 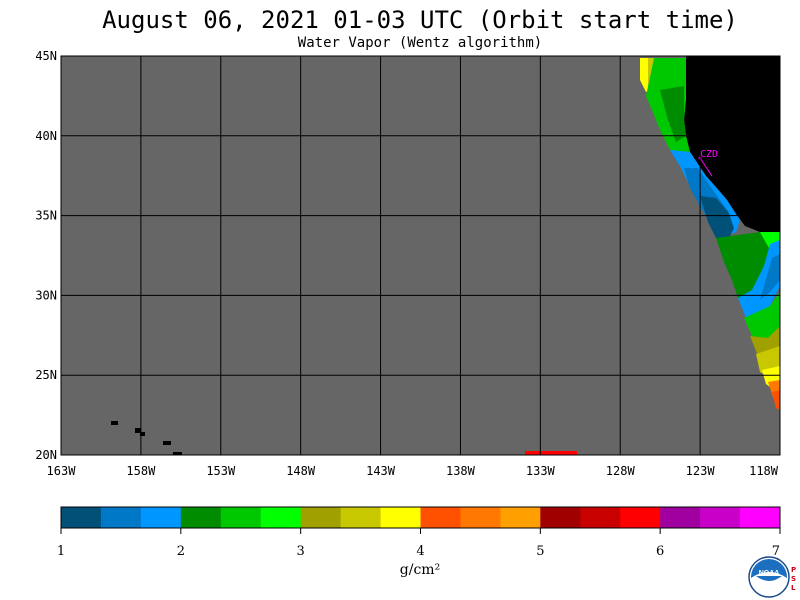 What do you see at coordinates (764, 471) in the screenshot?
I see `lon-label: 118W` at bounding box center [764, 471].